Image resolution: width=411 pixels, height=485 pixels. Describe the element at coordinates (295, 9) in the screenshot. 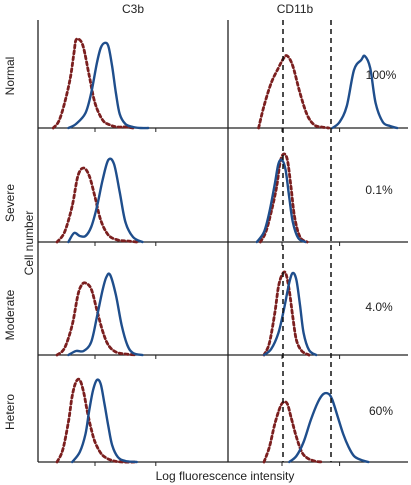

I see `column-title-cd11b: CD11b` at that location.